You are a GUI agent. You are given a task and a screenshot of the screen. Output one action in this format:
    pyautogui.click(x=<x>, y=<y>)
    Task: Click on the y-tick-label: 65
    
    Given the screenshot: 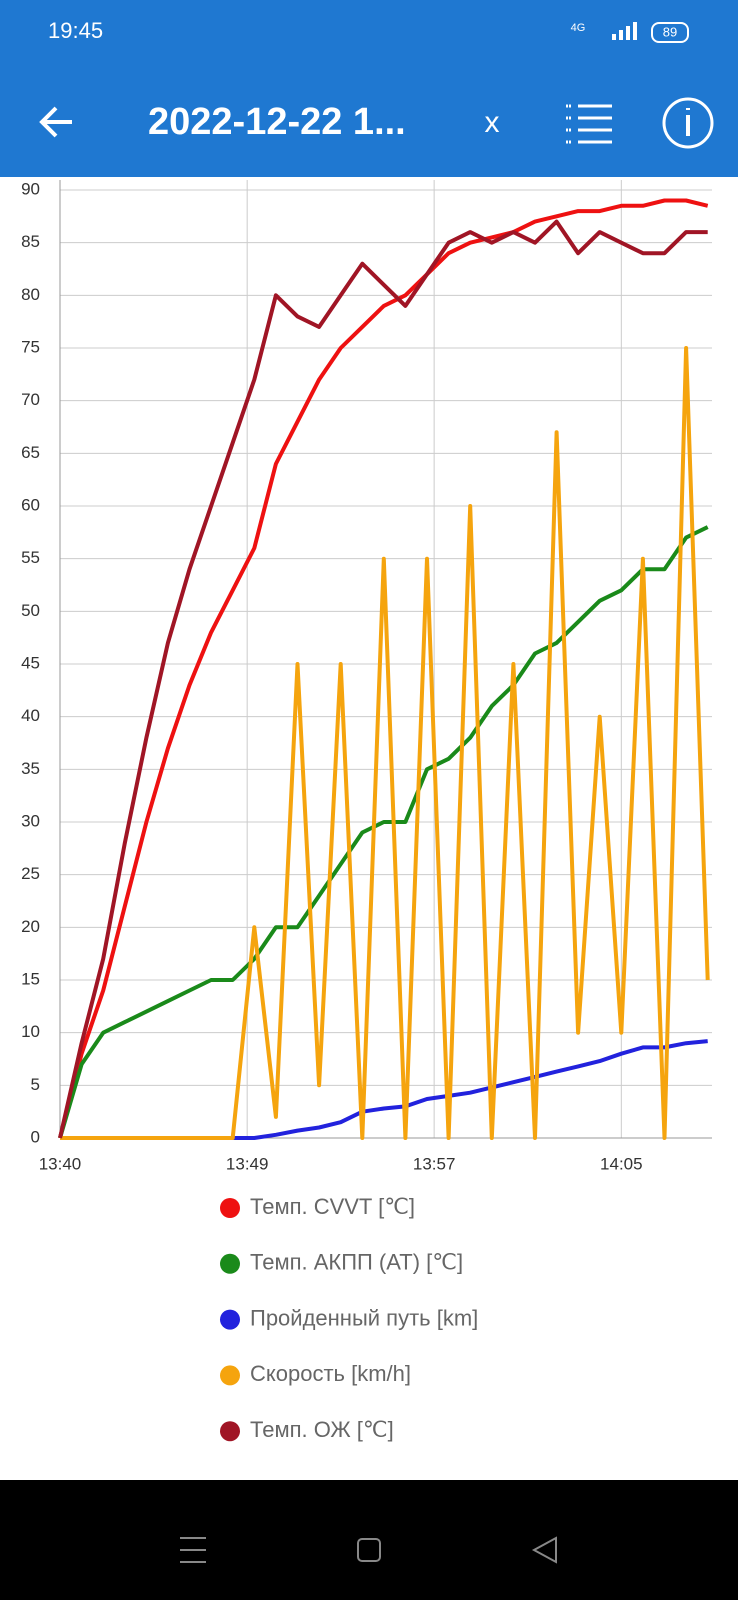 What is the action you would take?
    pyautogui.click(x=30, y=452)
    